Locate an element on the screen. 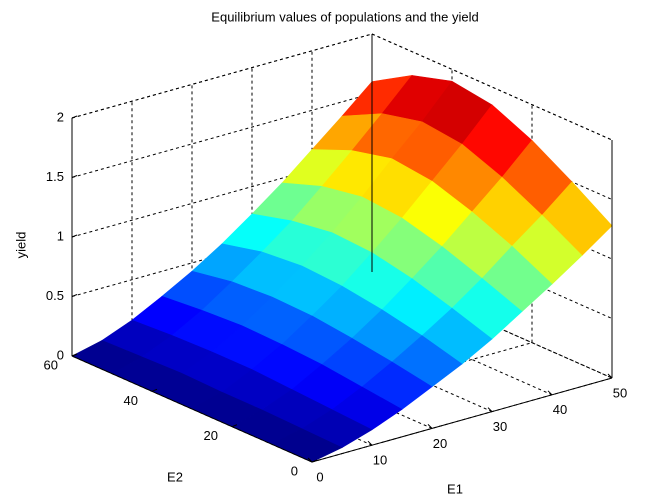 The image size is (655, 500). z-tick-label: 2 is located at coordinates (60, 116).